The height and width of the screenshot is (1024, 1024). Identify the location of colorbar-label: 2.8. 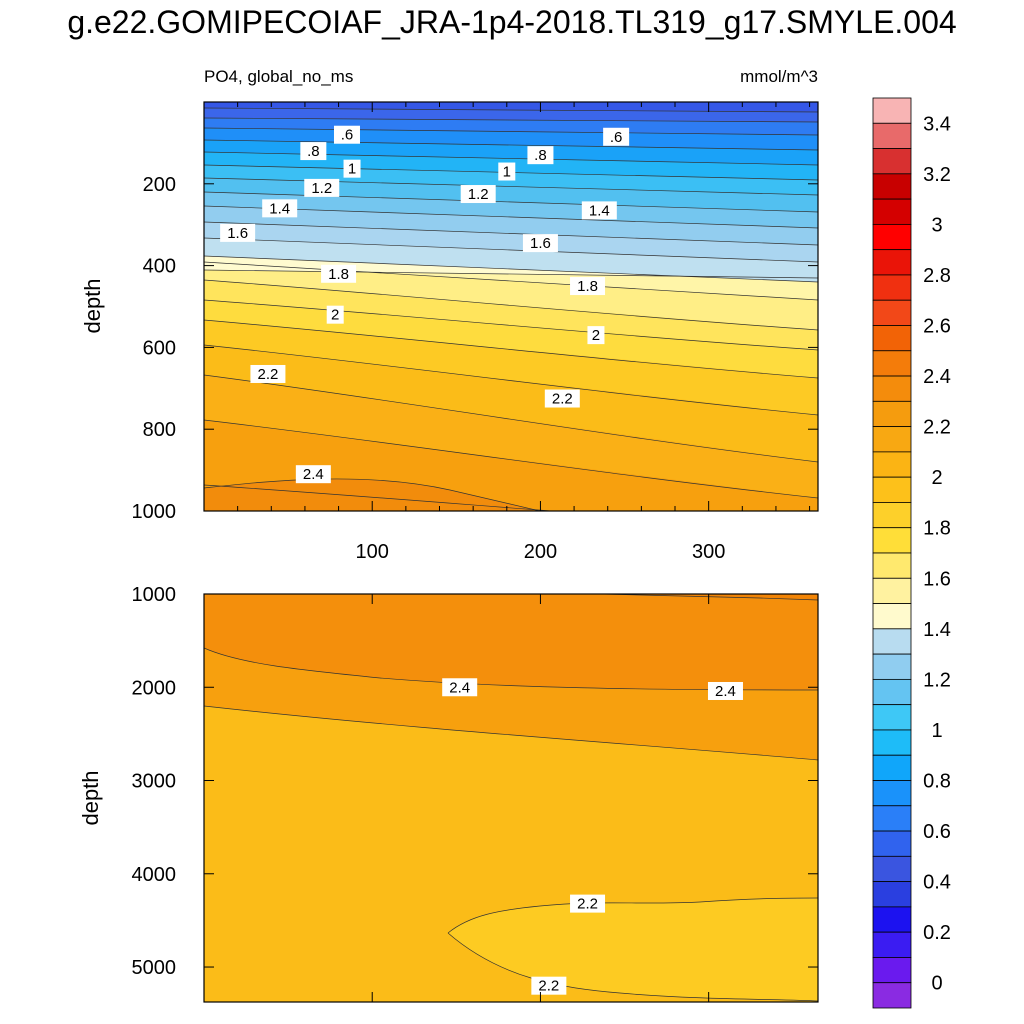
(937, 276).